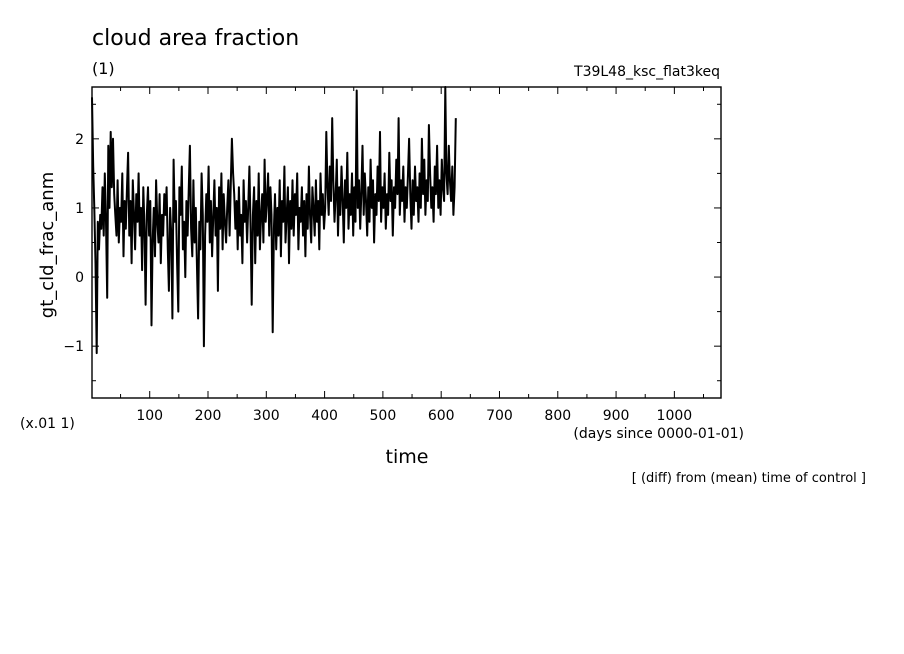  Describe the element at coordinates (616, 416) in the screenshot. I see `x-tick-label: 900` at that location.